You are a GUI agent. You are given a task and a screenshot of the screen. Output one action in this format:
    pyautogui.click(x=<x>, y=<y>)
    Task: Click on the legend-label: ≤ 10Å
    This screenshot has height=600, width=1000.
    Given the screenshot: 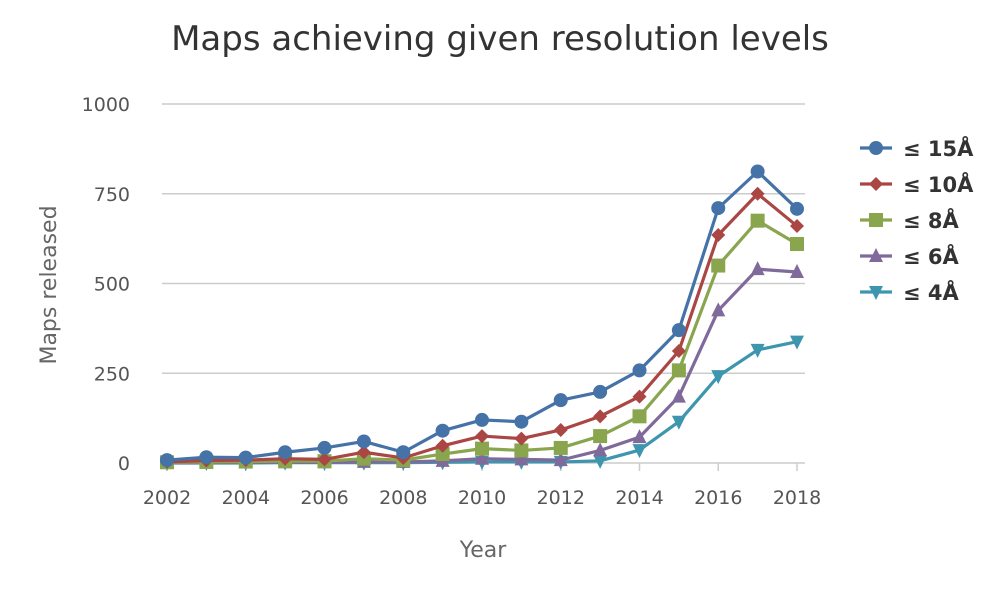 What is the action you would take?
    pyautogui.click(x=938, y=184)
    